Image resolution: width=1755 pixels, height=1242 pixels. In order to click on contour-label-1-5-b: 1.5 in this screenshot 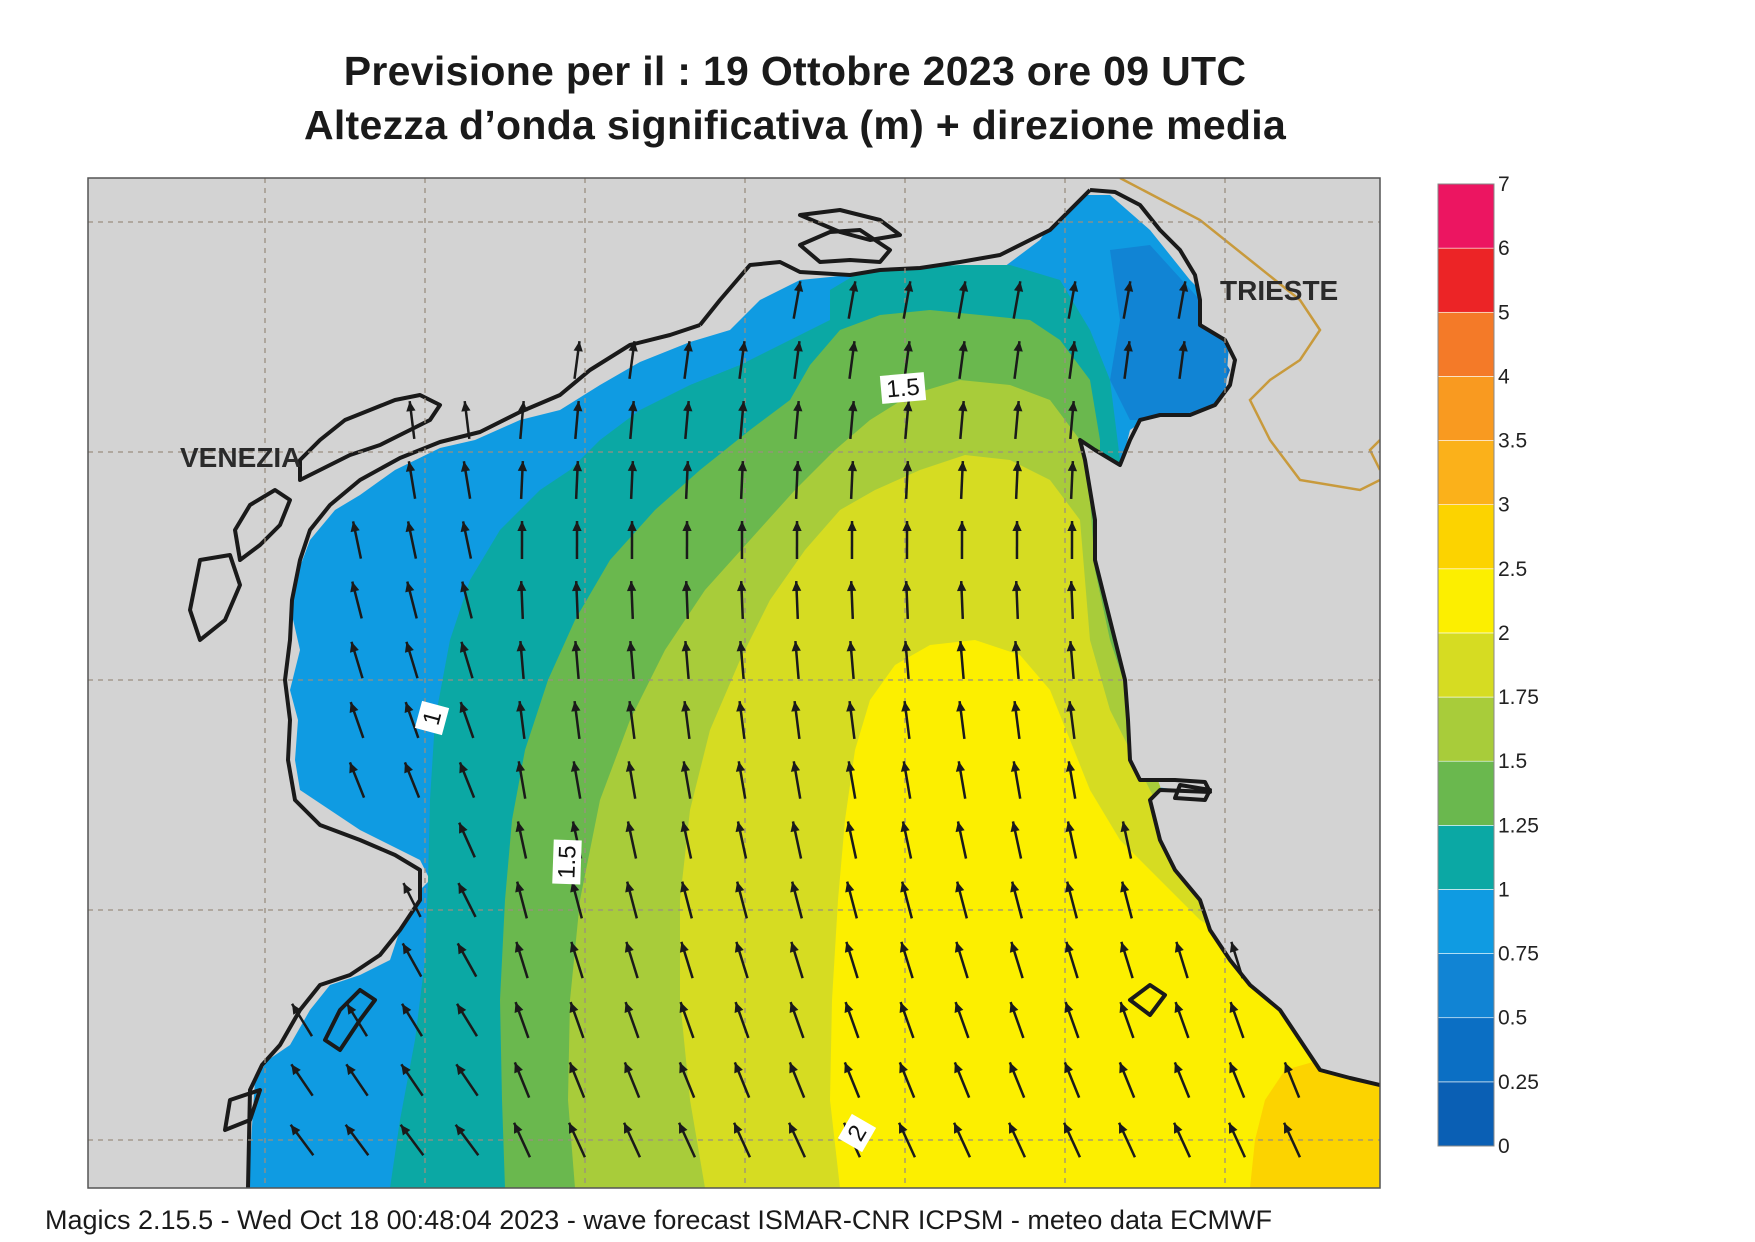, I will do `click(567, 862)`.